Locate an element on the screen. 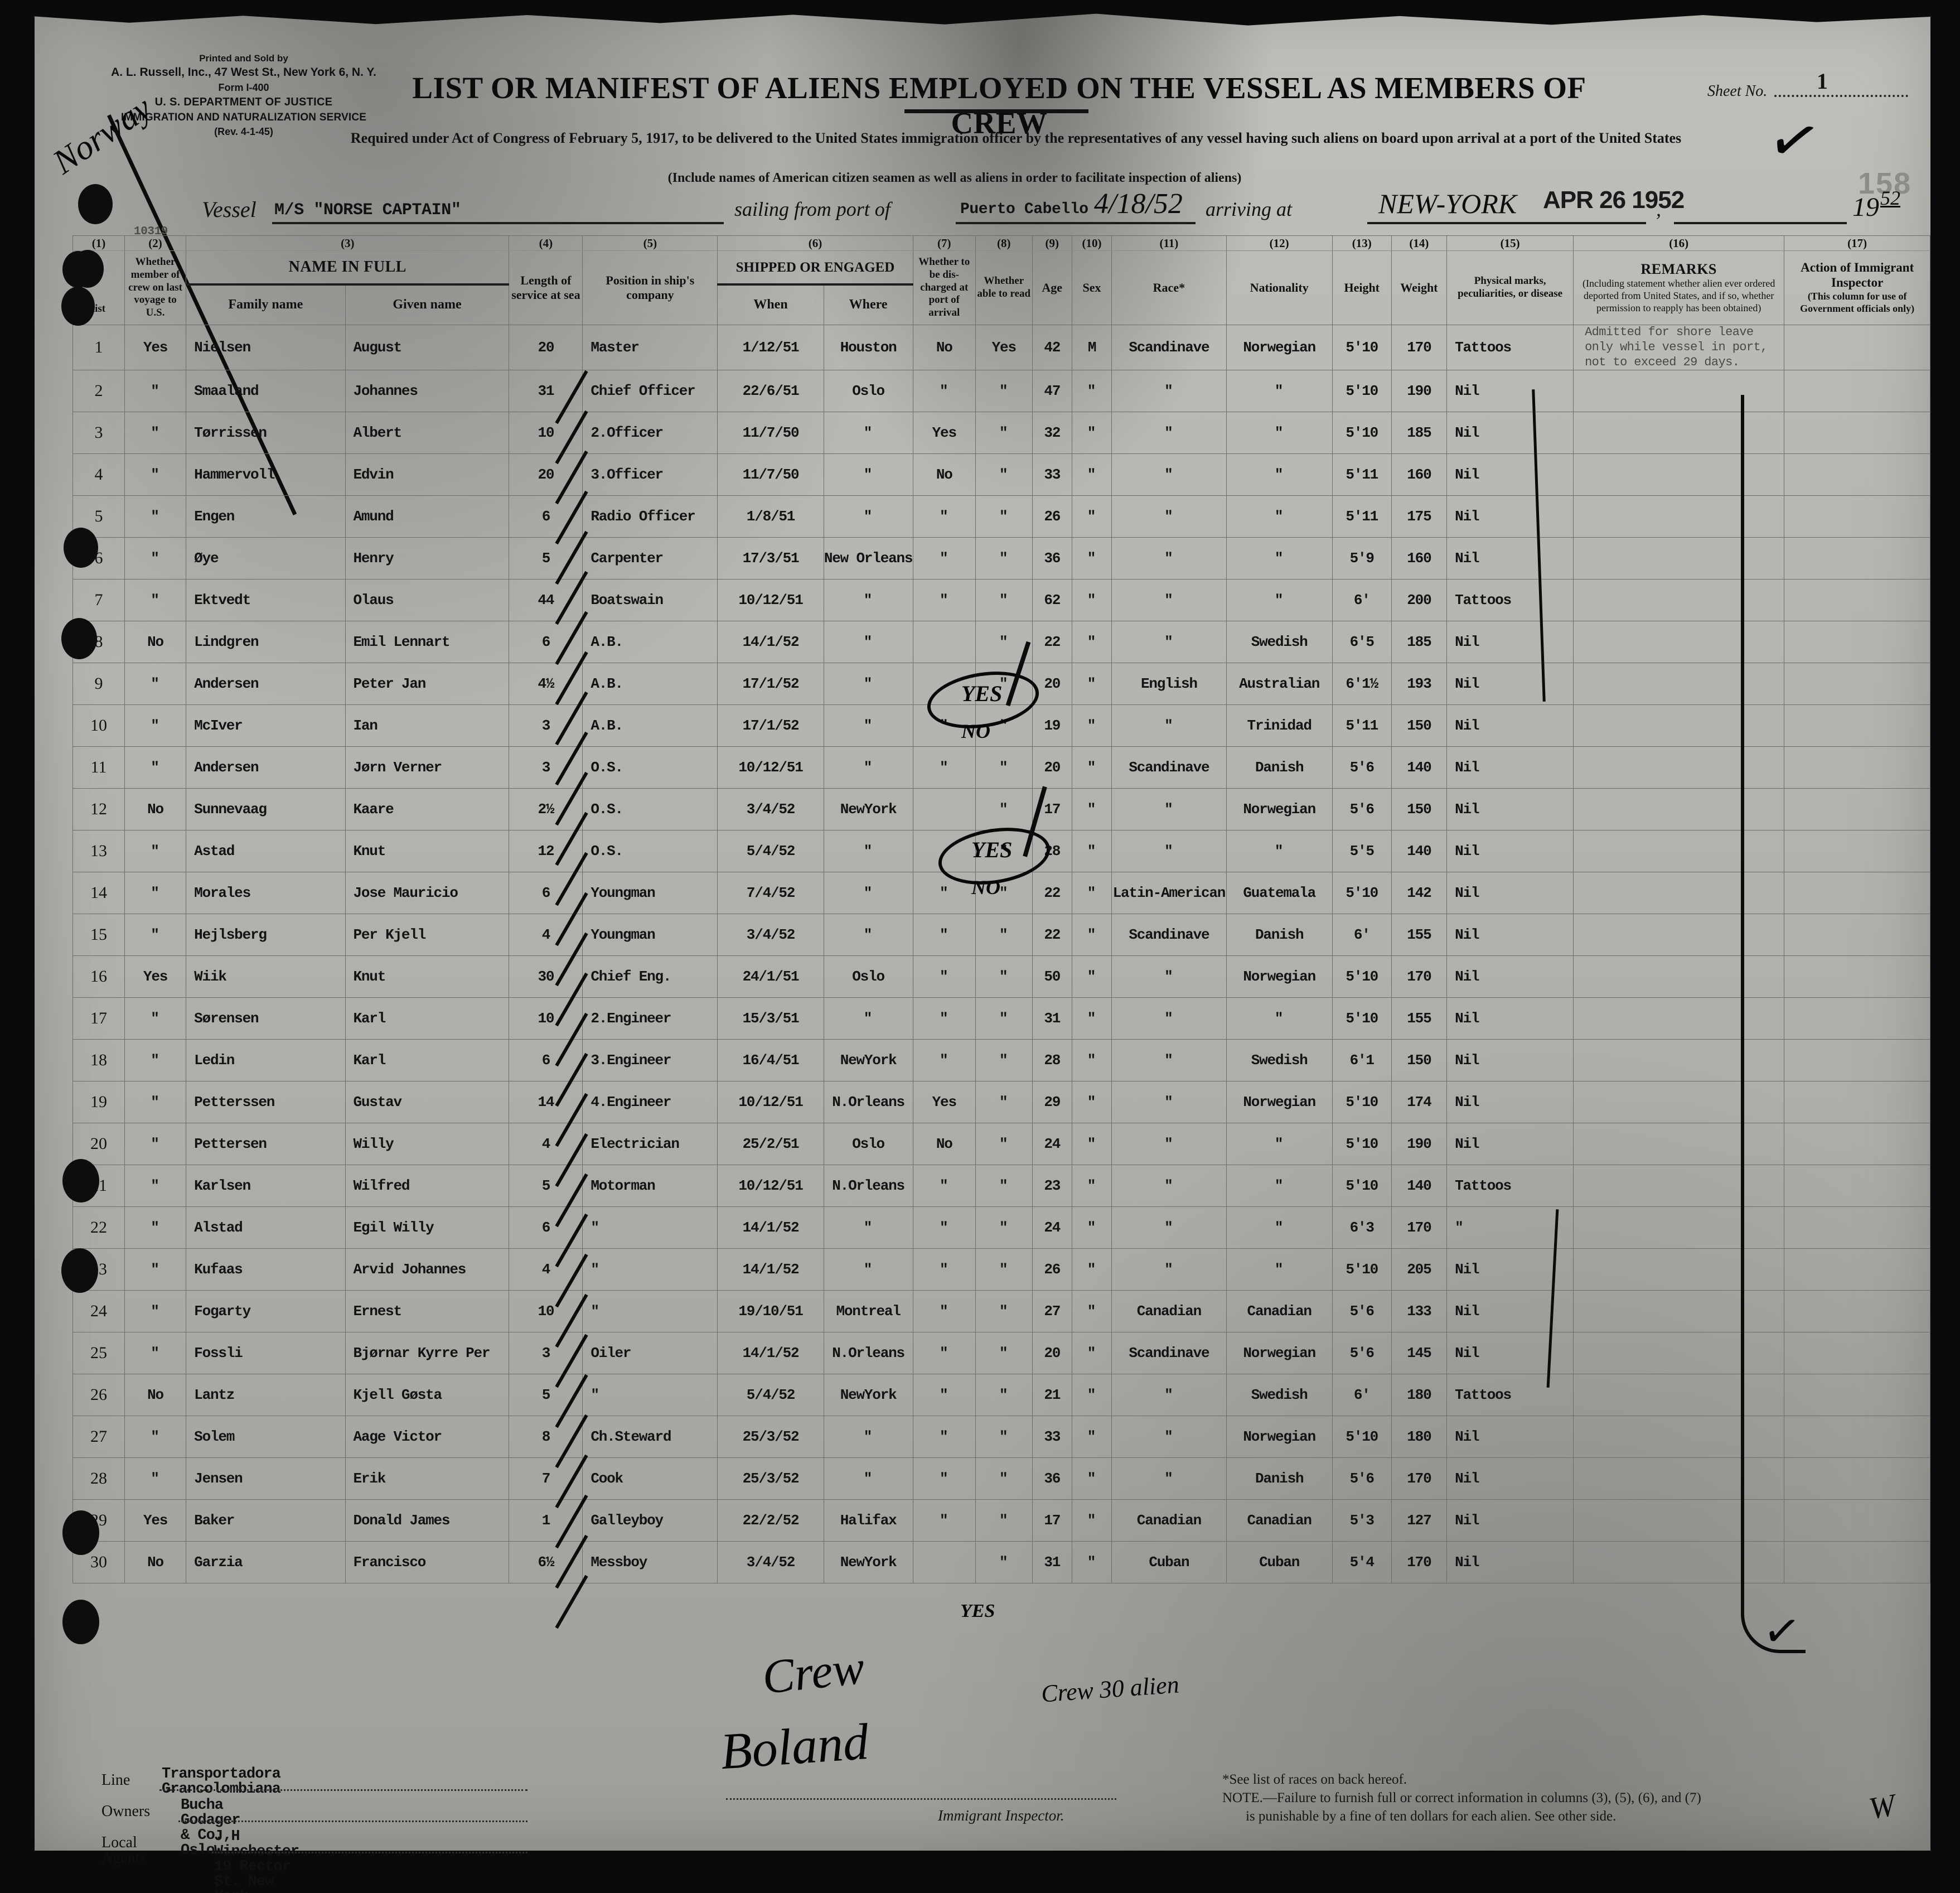 The height and width of the screenshot is (1893, 1960). cell-age: 42 is located at coordinates (1052, 347).